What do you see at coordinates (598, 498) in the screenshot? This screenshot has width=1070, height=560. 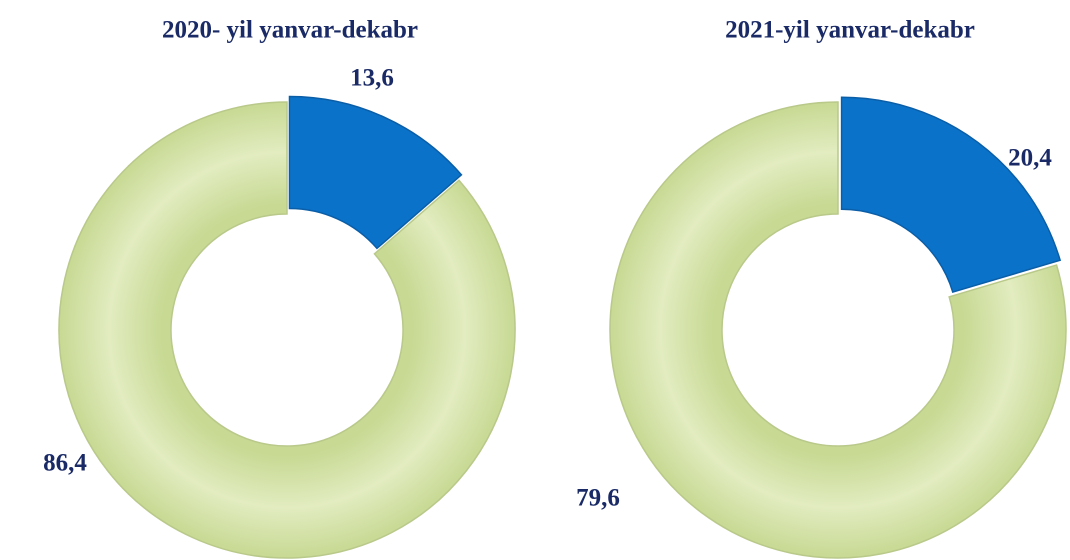 I see `data-label: 79,6` at bounding box center [598, 498].